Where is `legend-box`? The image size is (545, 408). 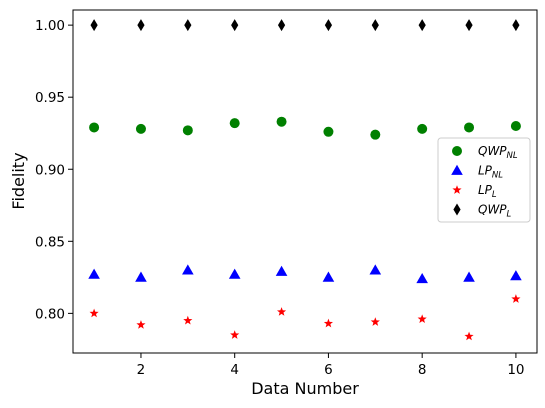
legend-box is located at coordinates (484, 180).